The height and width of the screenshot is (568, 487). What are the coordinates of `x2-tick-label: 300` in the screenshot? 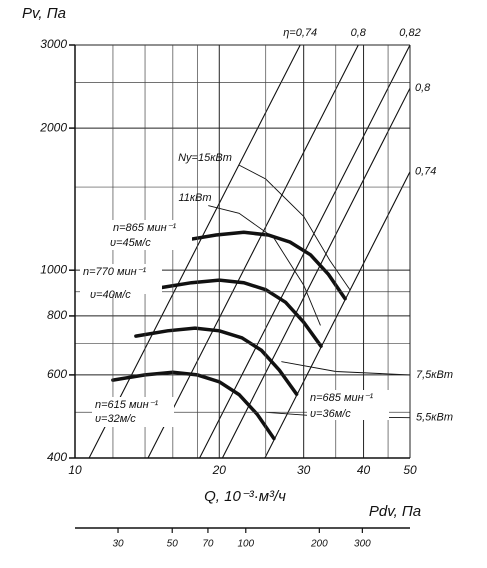 It's located at (362, 544).